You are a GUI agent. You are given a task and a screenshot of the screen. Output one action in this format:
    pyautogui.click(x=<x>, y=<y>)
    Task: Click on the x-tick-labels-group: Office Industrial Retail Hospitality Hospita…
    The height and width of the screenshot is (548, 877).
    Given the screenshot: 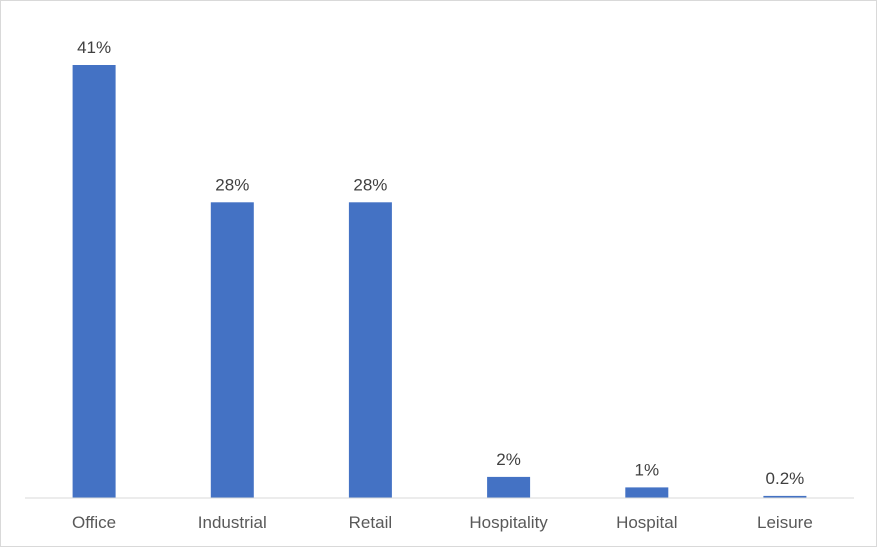 What is the action you would take?
    pyautogui.click(x=442, y=522)
    